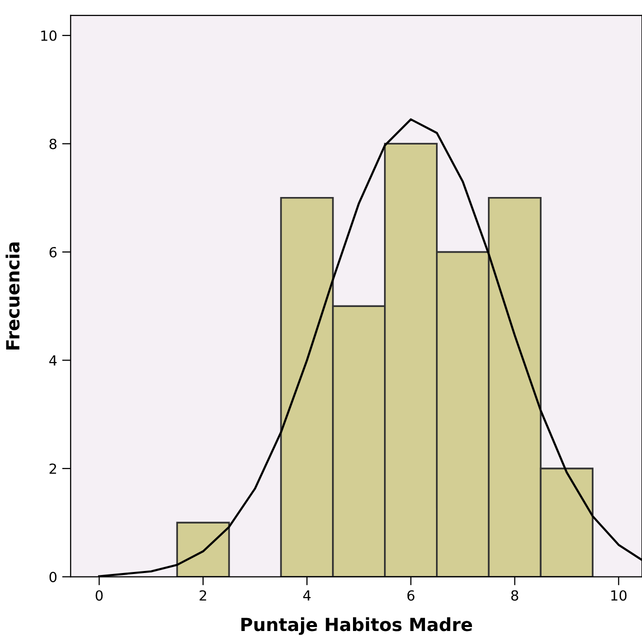  Describe the element at coordinates (410, 595) in the screenshot. I see `x-tick-label: 6` at that location.